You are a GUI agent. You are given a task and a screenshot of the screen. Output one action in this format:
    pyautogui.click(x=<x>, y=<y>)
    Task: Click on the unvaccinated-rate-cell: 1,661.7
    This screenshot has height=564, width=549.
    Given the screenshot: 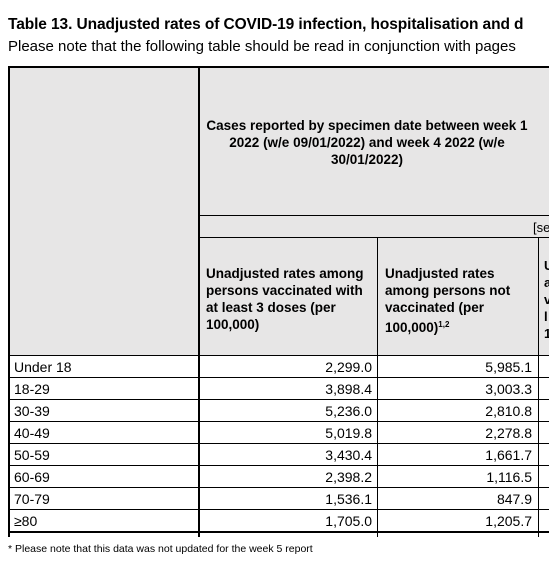 What is the action you would take?
    pyautogui.click(x=508, y=455)
    